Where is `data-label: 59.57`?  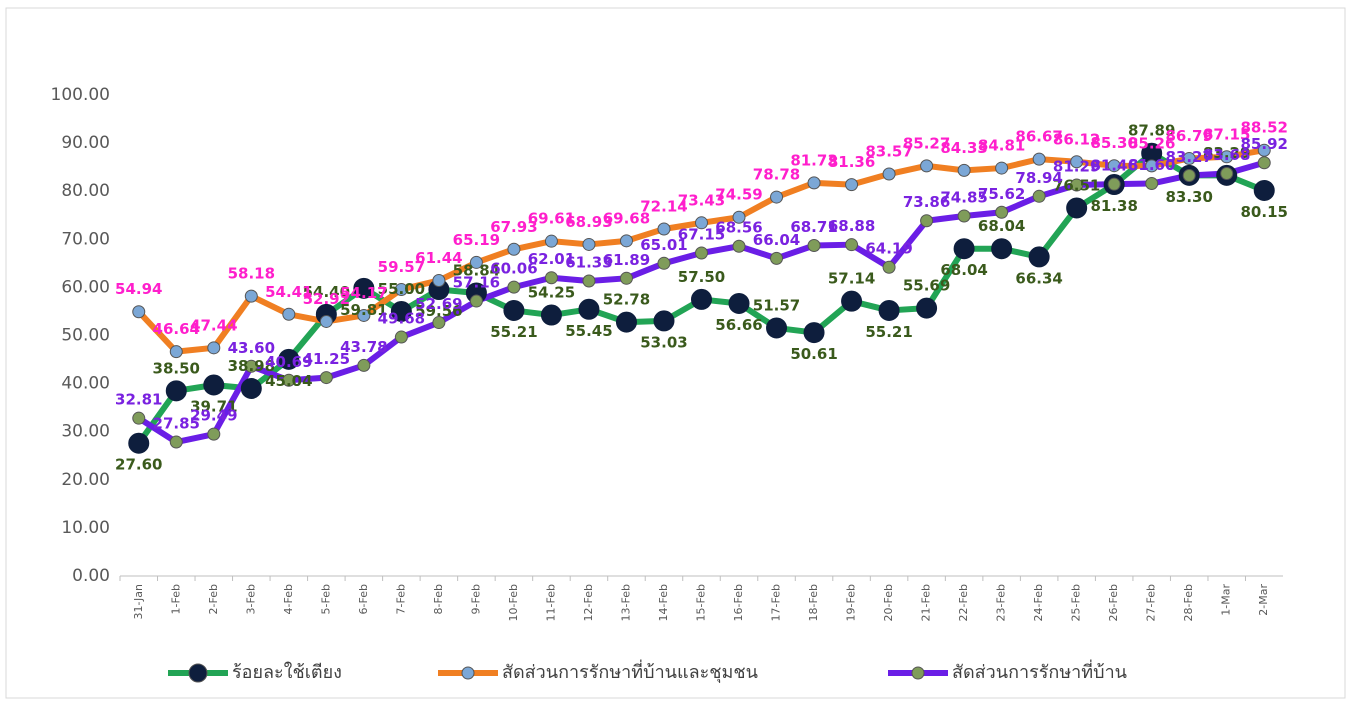
data-label: 59.57 is located at coordinates (401, 267).